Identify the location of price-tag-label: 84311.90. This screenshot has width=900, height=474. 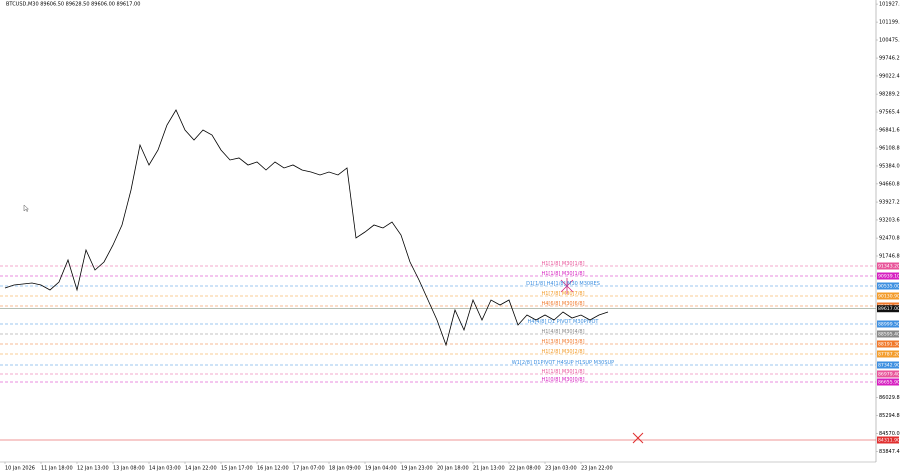
(889, 441).